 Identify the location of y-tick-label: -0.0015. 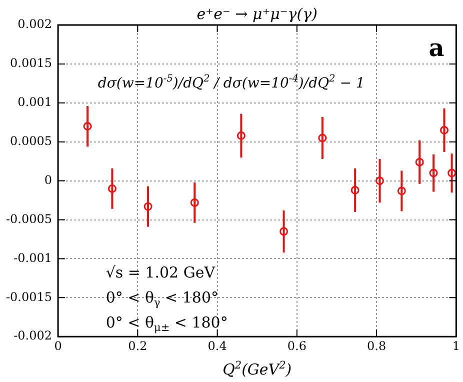
(29, 297).